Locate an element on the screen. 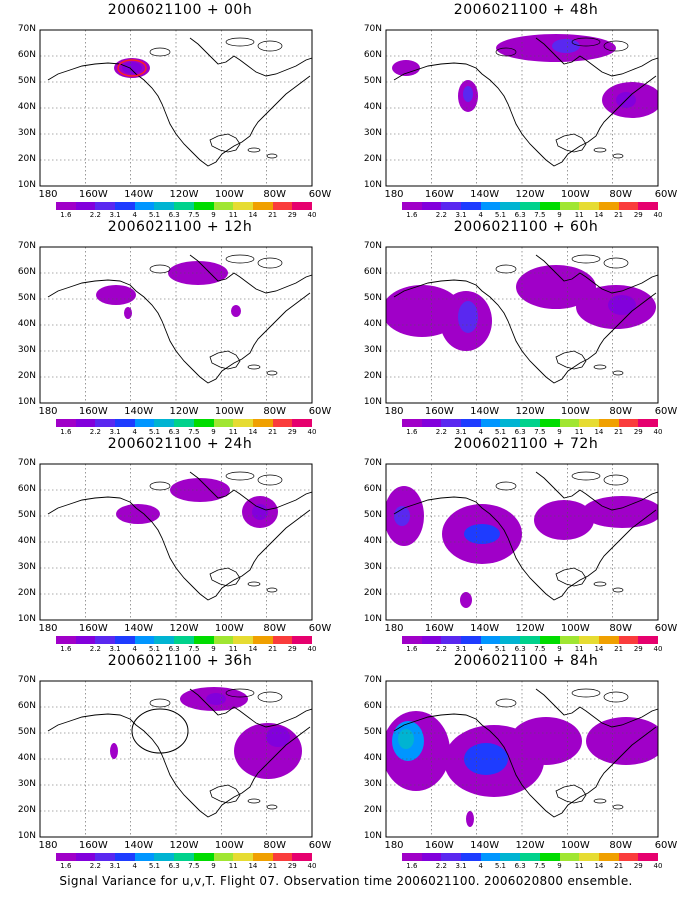 The height and width of the screenshot is (900, 692). panel-title: 2006021100 + 48h is located at coordinates (526, 10).